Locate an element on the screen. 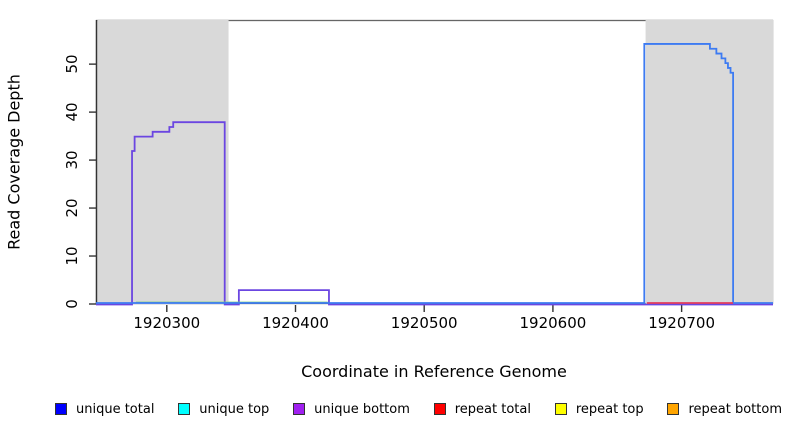 This screenshot has height=432, width=792. y-tick-label: 30 is located at coordinates (72, 160).